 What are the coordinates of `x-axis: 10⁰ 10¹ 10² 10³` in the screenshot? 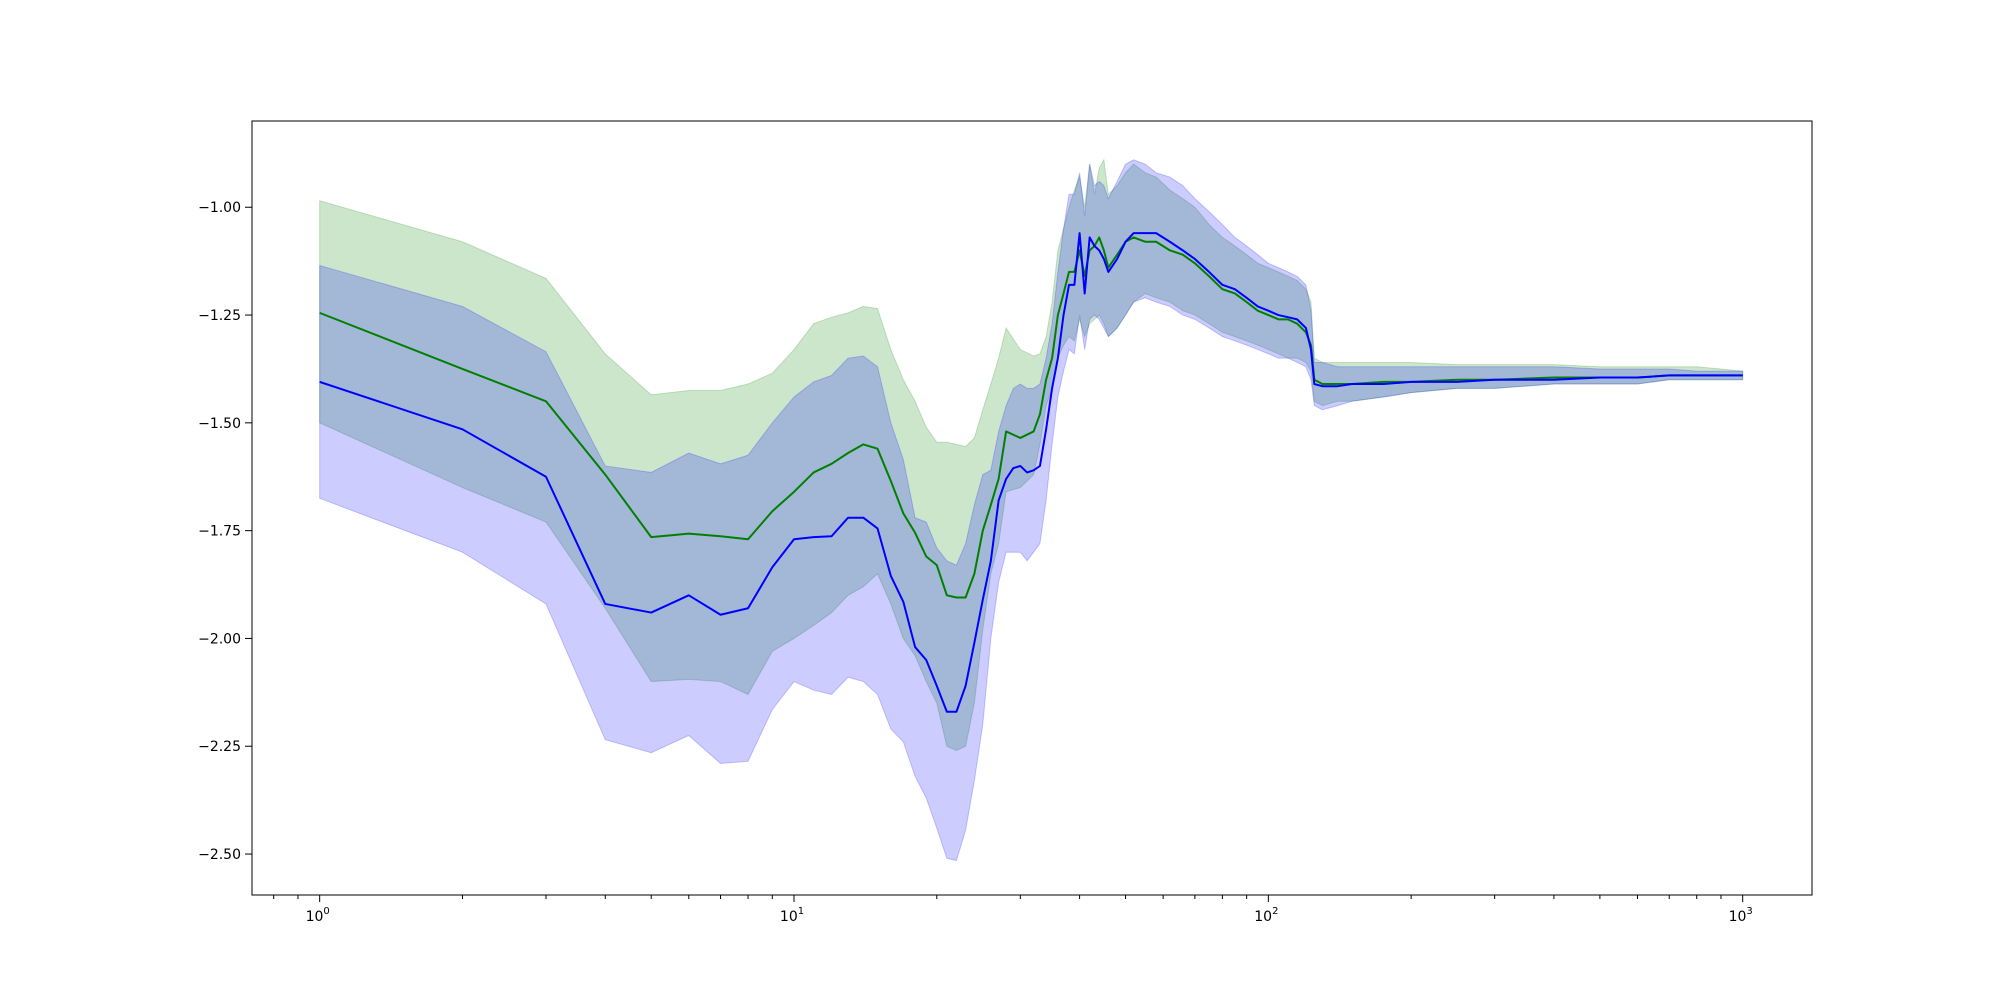 It's located at (1013, 910).